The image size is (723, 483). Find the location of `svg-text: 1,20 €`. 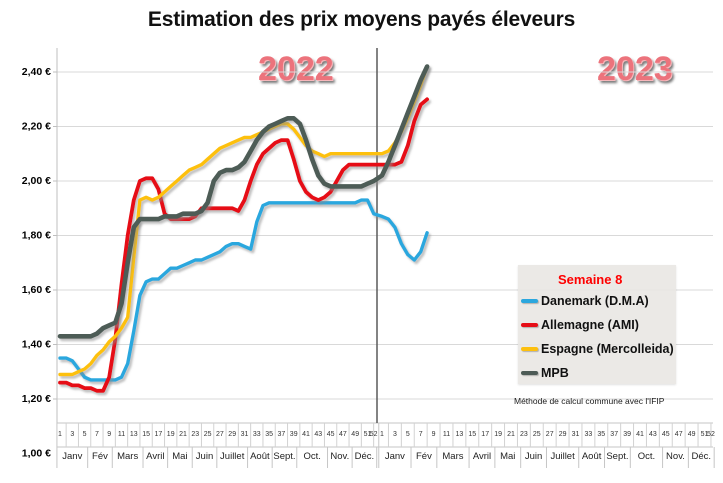

svg-text: 1,20 € is located at coordinates (36, 399).